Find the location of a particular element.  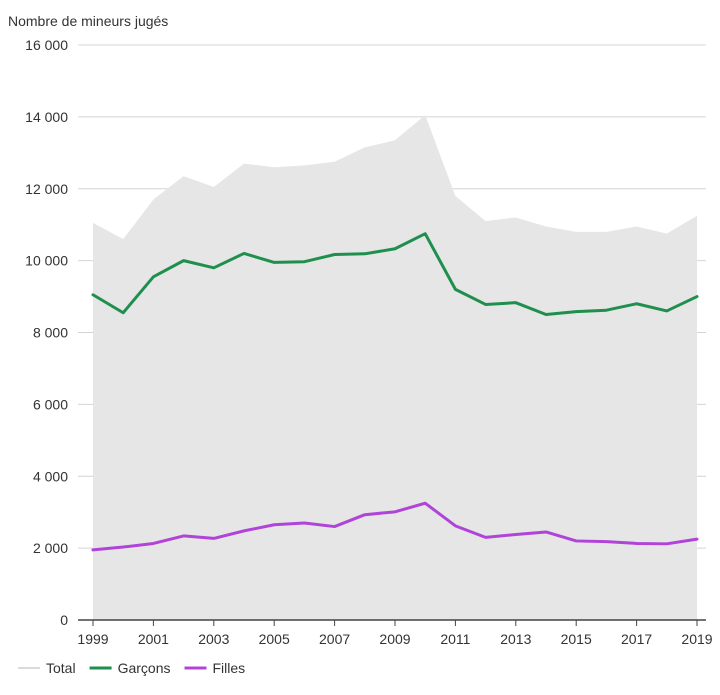

x-tick-label: 2017 is located at coordinates (636, 639).